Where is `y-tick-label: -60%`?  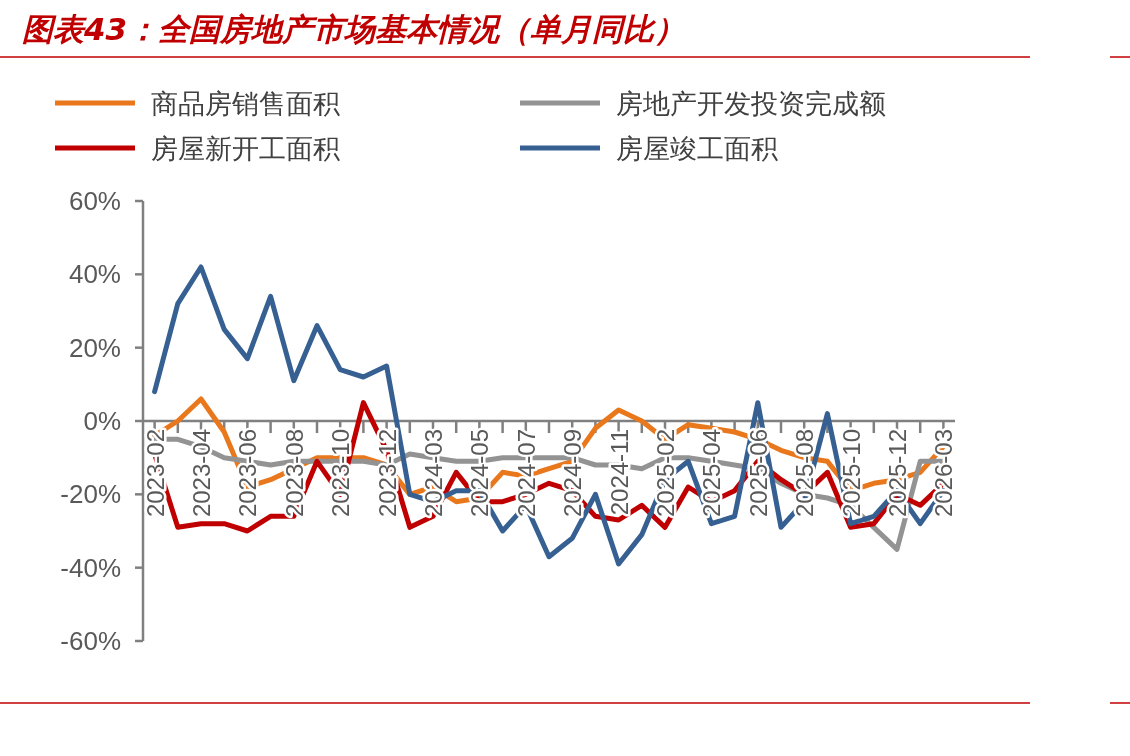
y-tick-label: -60% is located at coordinates (90, 641).